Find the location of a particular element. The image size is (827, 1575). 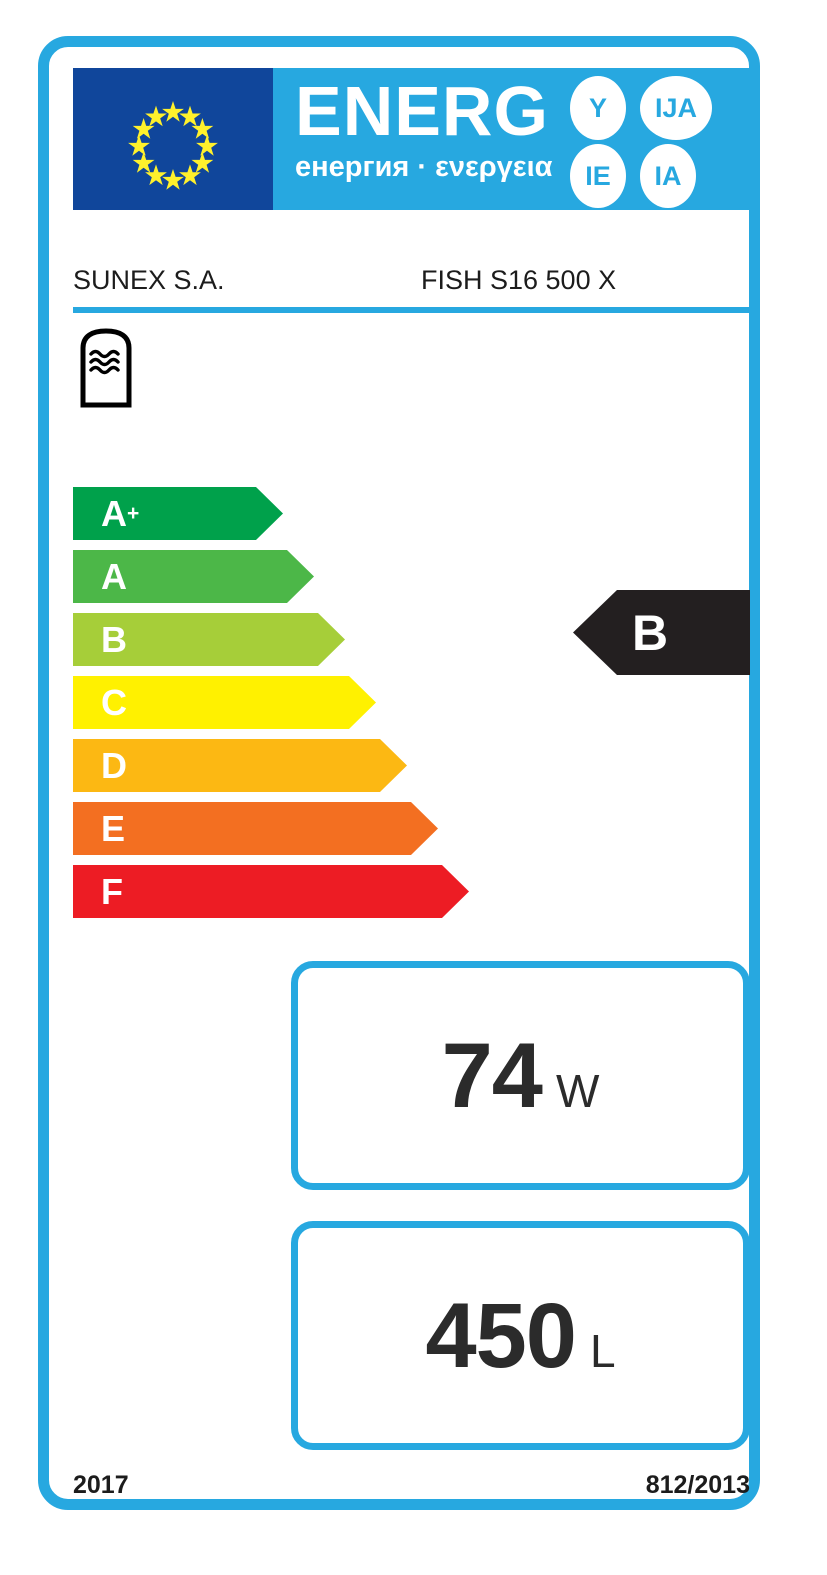

scale-arrow-d is located at coordinates (240, 765).